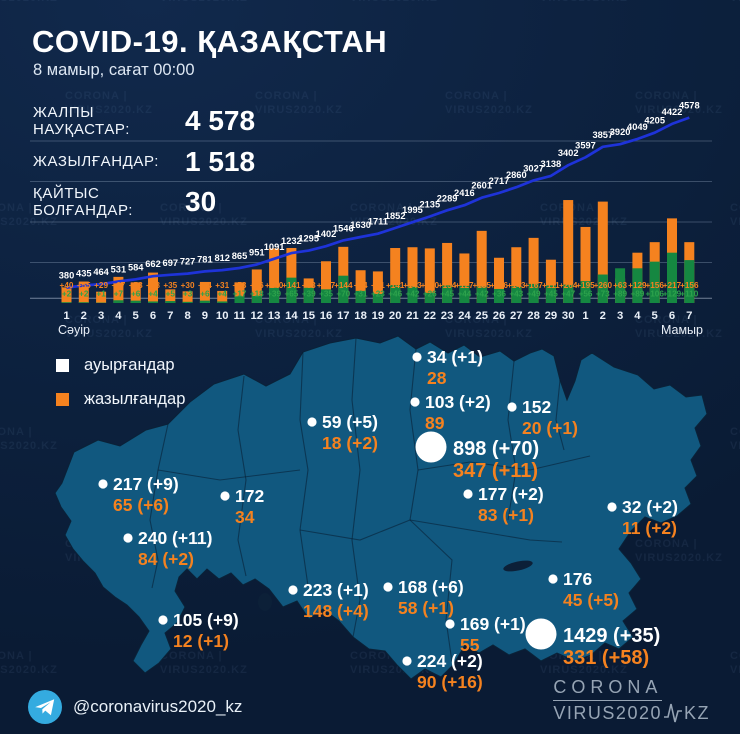  What do you see at coordinates (220, 121) in the screenshot?
I see `stat-total-cases-value: 4 578` at bounding box center [220, 121].